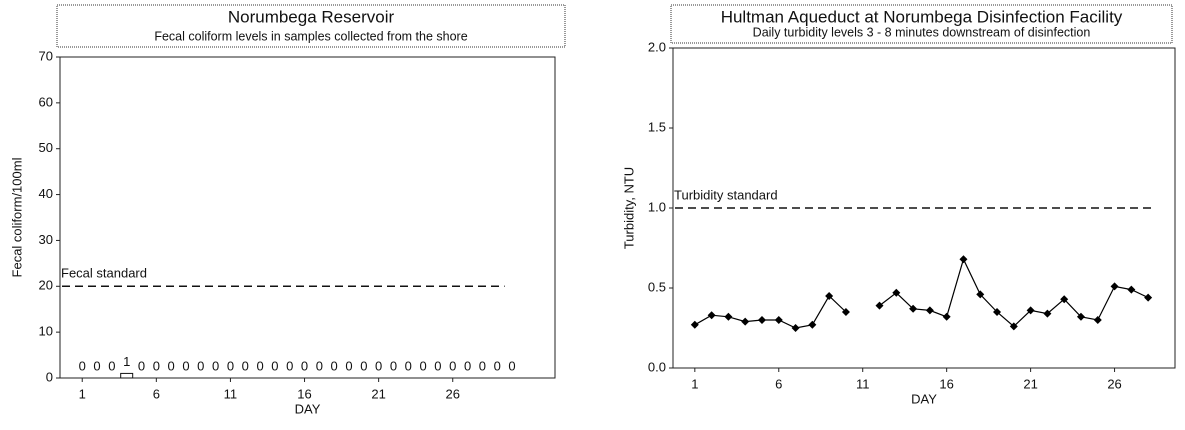 The width and height of the screenshot is (1185, 430). I want to click on y-tick-label: 10, so click(46, 331).